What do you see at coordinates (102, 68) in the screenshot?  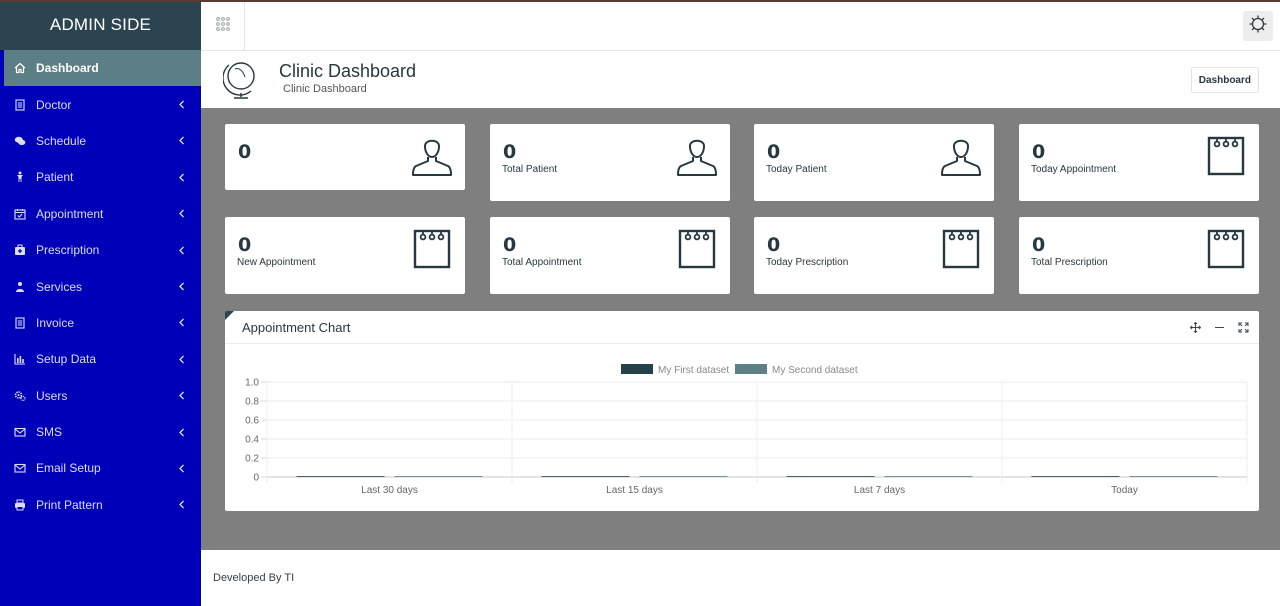 I see `sidebar-item-dashboard: Dashboard` at bounding box center [102, 68].